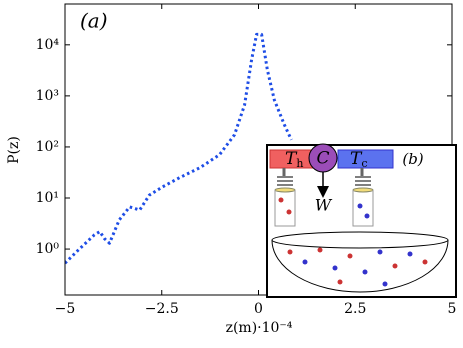 This screenshot has height=348, width=463. Describe the element at coordinates (48, 45) in the screenshot. I see `y-tick-label: 10⁴` at that location.